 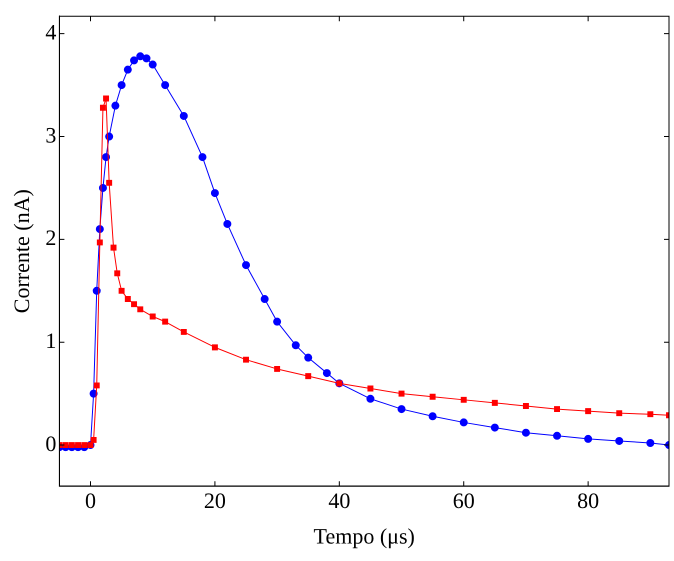 I want to click on y-tick-label: 4, so click(x=50, y=31).